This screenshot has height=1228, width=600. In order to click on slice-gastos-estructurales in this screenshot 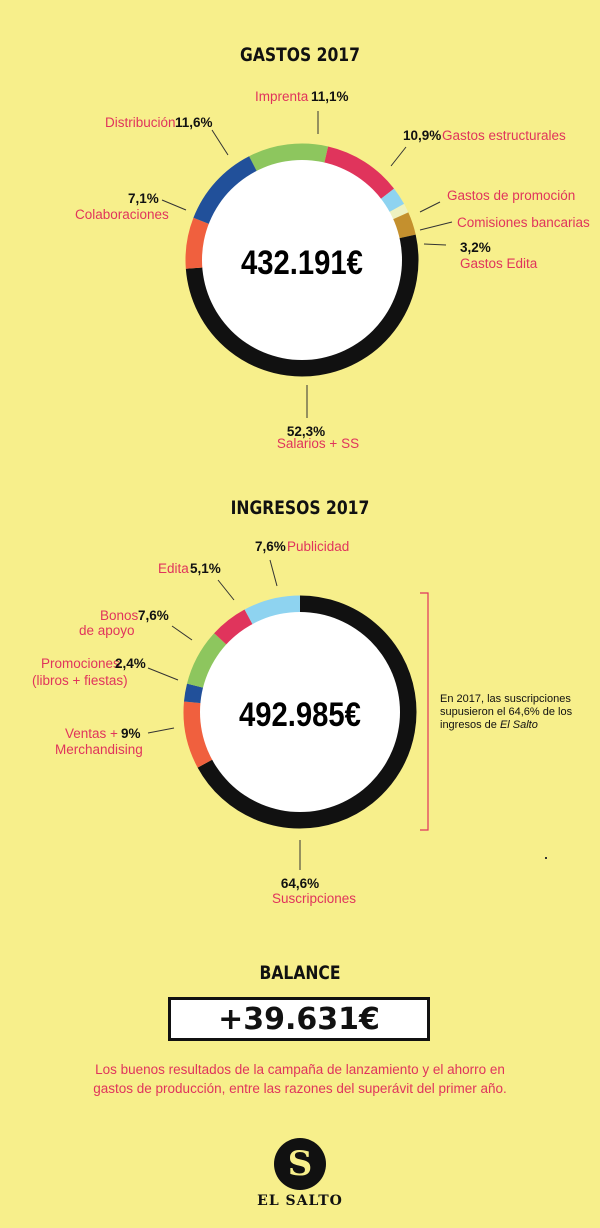, I will do `click(359, 173)`.